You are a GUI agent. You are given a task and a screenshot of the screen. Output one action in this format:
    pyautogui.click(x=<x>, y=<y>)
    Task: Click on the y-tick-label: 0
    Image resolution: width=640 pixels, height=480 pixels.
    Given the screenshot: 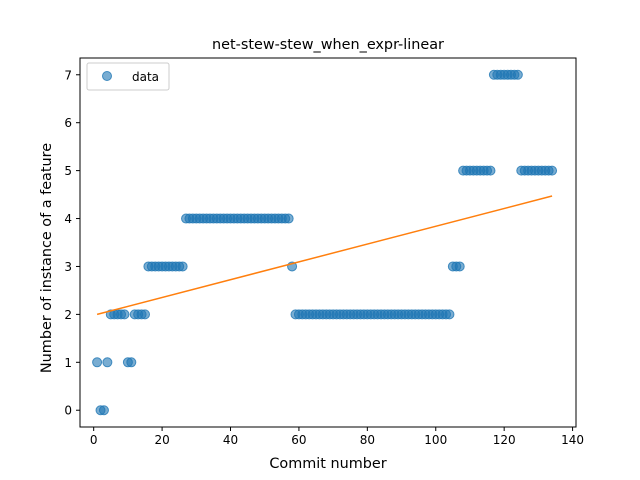 What is the action you would take?
    pyautogui.click(x=68, y=411)
    